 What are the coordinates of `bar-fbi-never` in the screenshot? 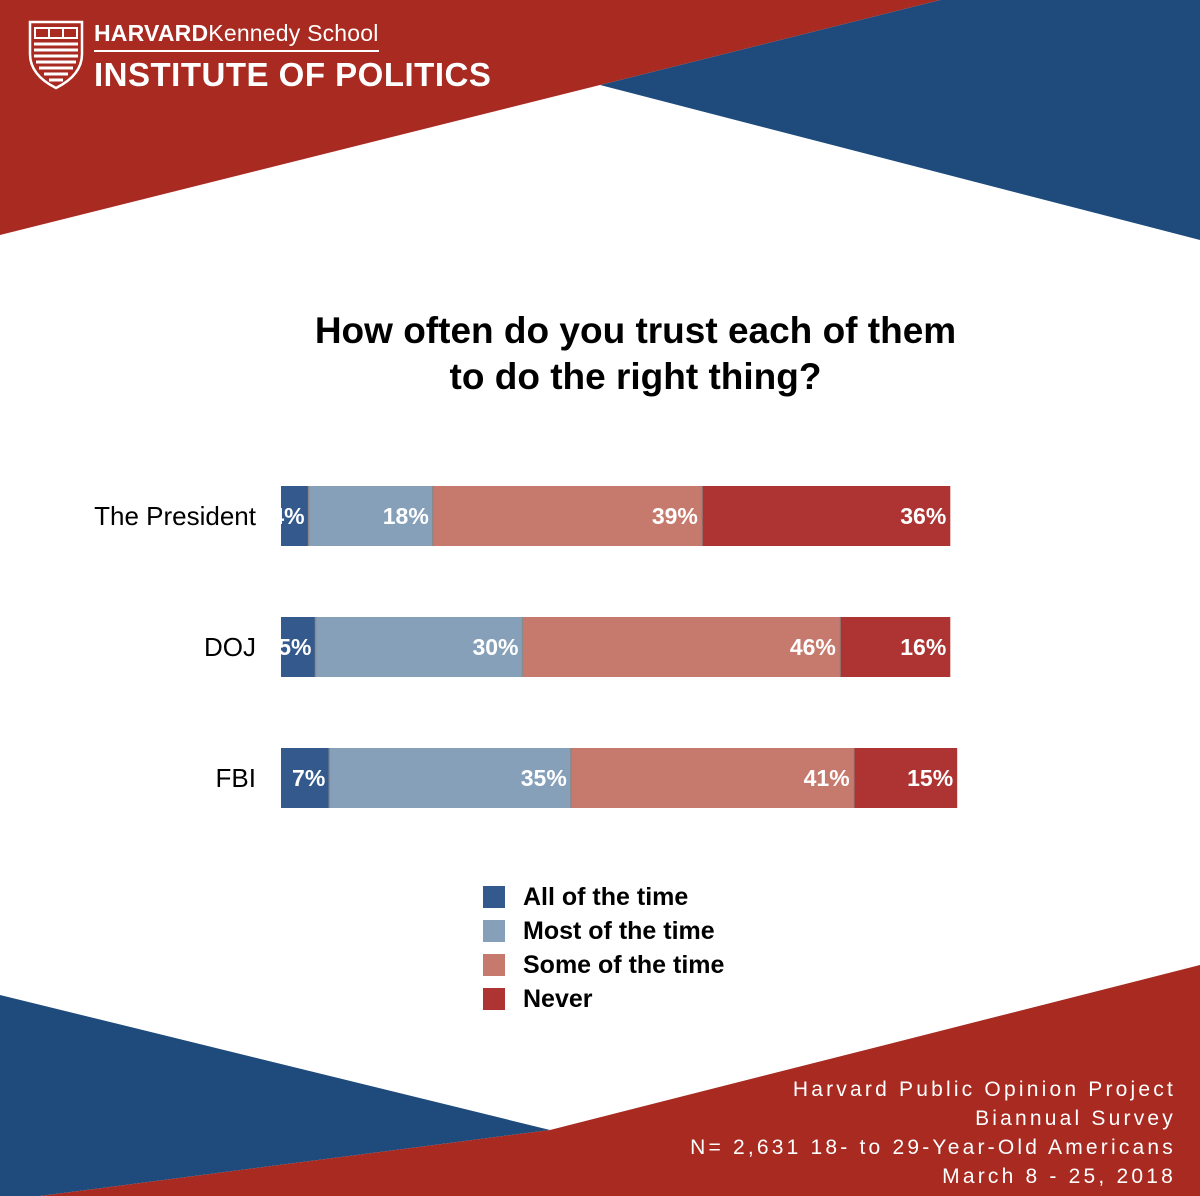 It's located at (905, 778).